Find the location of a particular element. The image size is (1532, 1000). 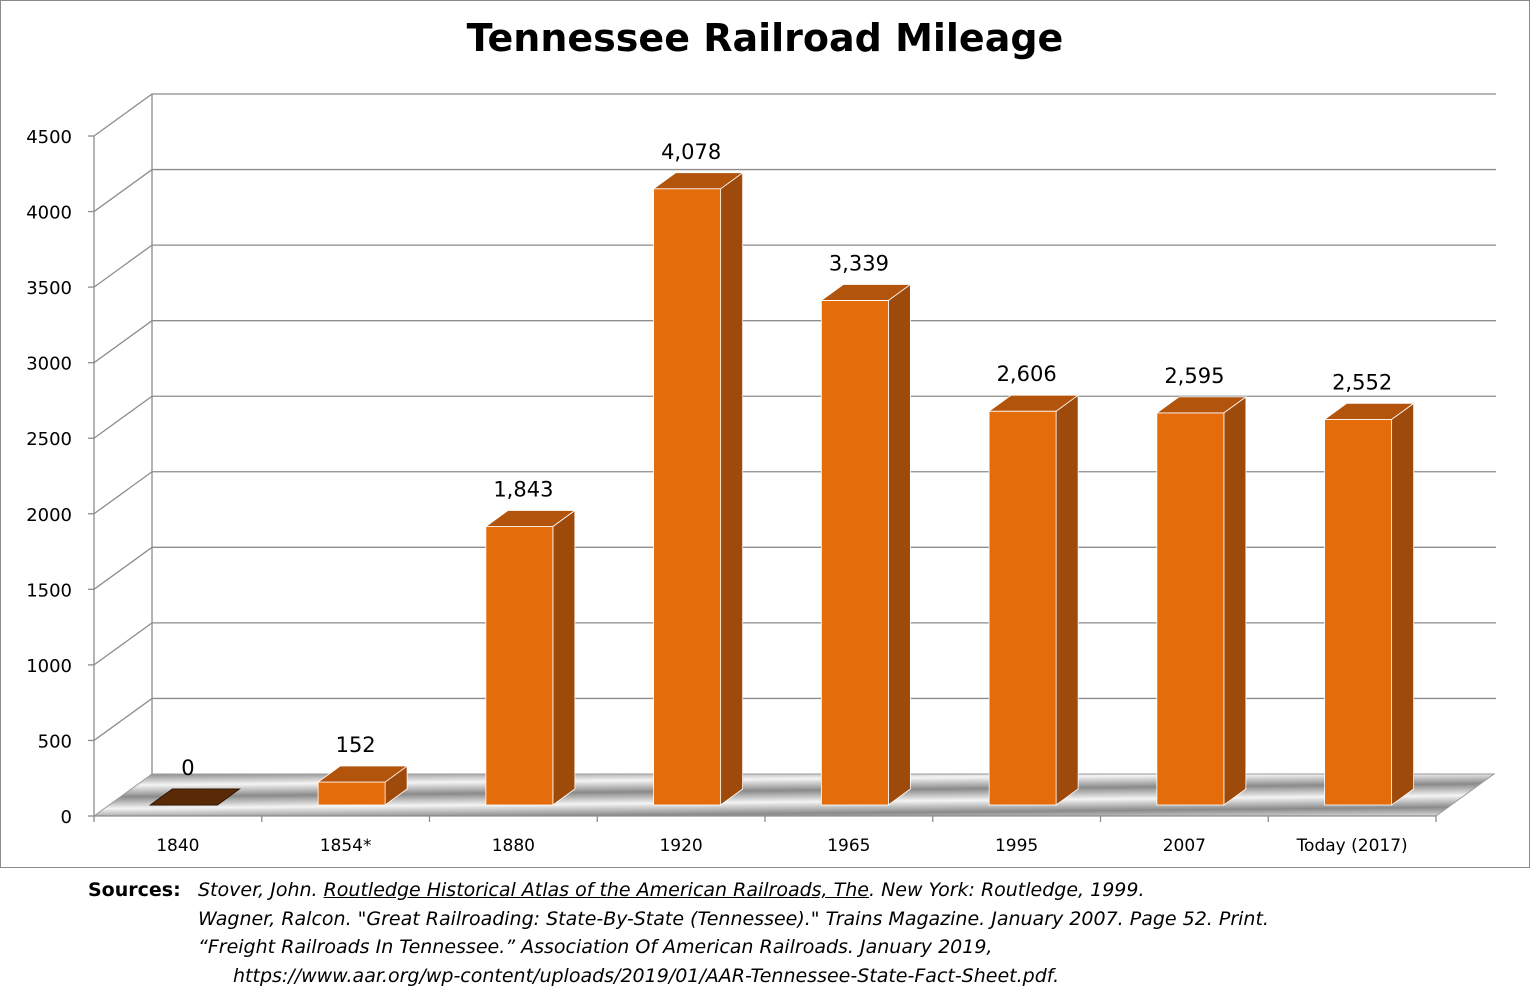

x-tick-label: 2007 is located at coordinates (1184, 846).